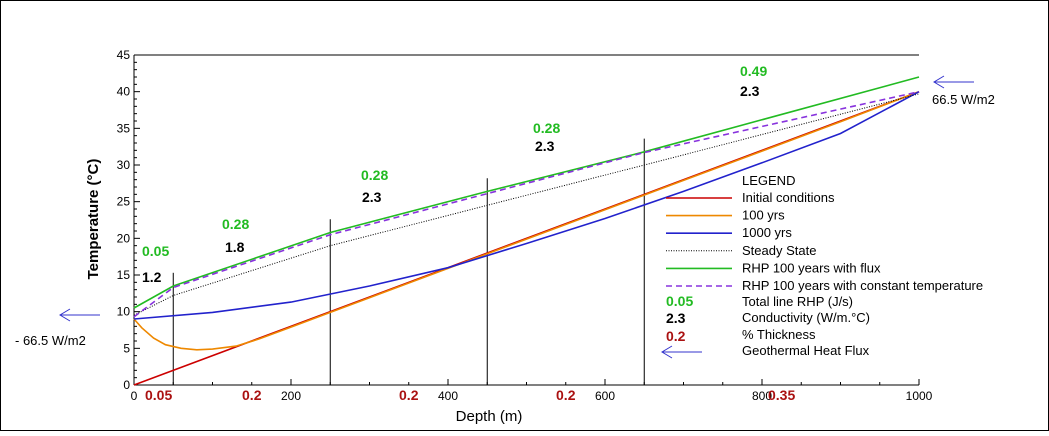  I want to click on legend-flux-arrow-icon, so click(681, 352).